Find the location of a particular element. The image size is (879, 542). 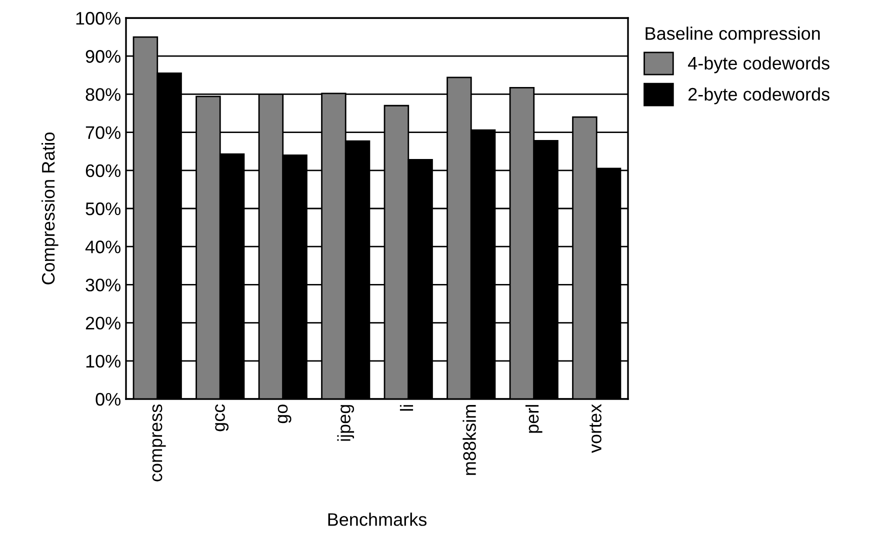

legend-label: 4-byte codewords is located at coordinates (759, 65).